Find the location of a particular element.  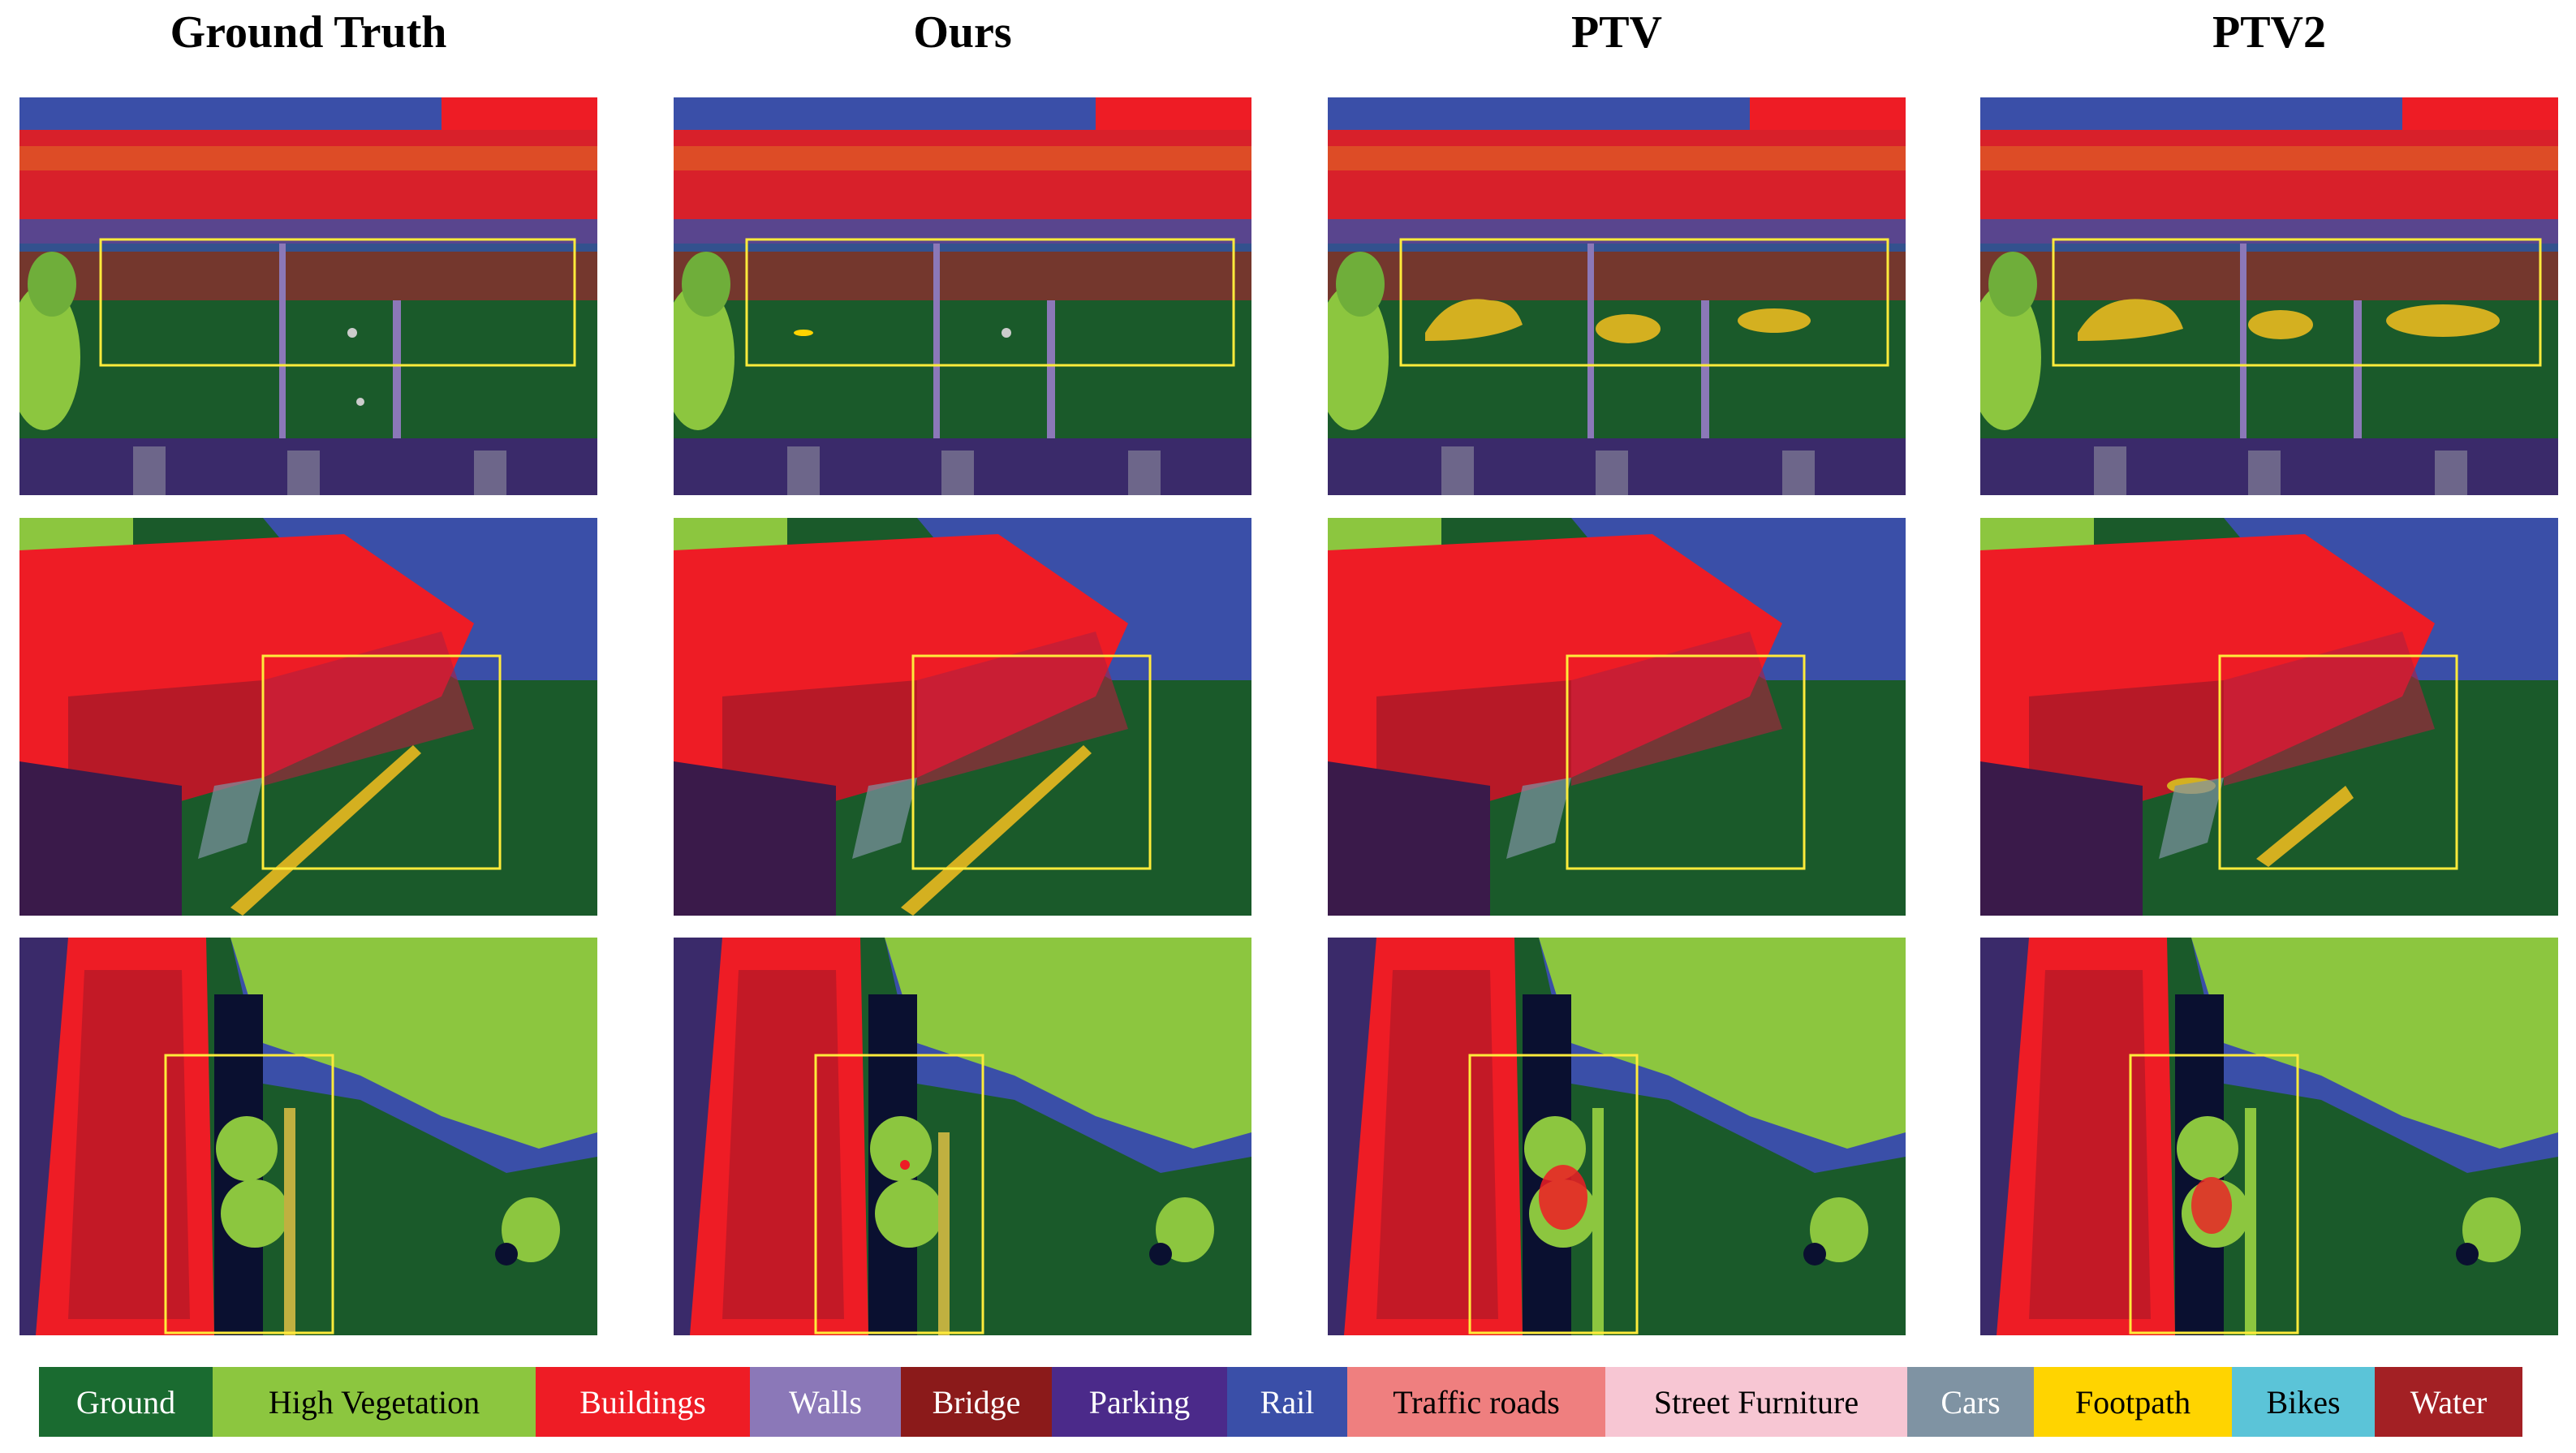

legend-label: Walls is located at coordinates (826, 1402).